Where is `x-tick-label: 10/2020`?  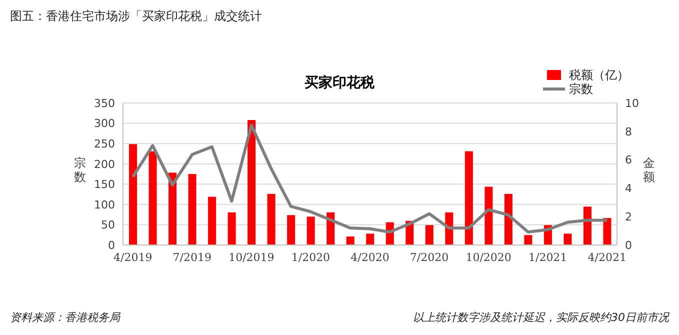
x-tick-label: 10/2020 is located at coordinates (489, 257).